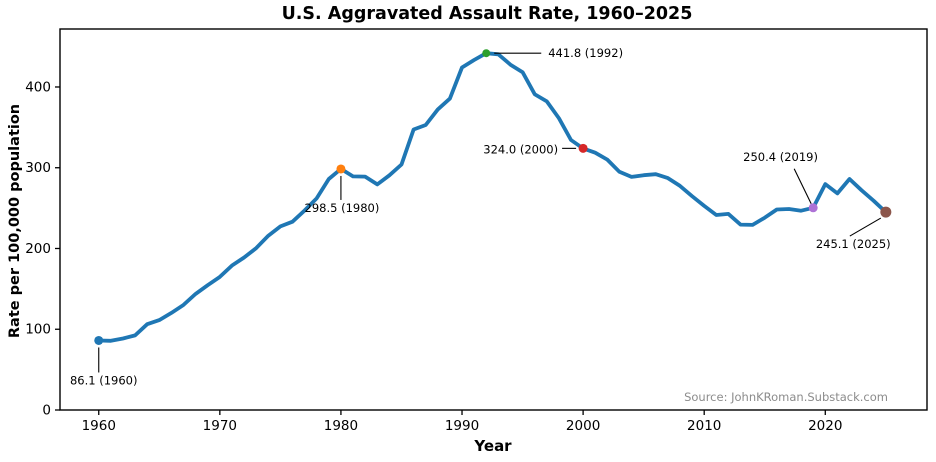 The height and width of the screenshot is (462, 936). What do you see at coordinates (492, 446) in the screenshot?
I see `x-axis-label: Year` at bounding box center [492, 446].